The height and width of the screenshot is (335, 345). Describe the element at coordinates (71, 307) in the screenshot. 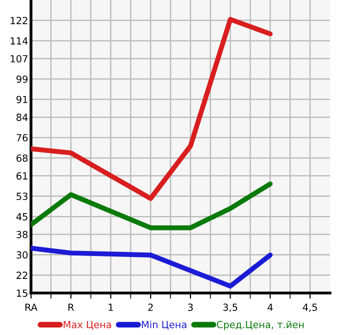

I see `x-tick-label: R` at that location.